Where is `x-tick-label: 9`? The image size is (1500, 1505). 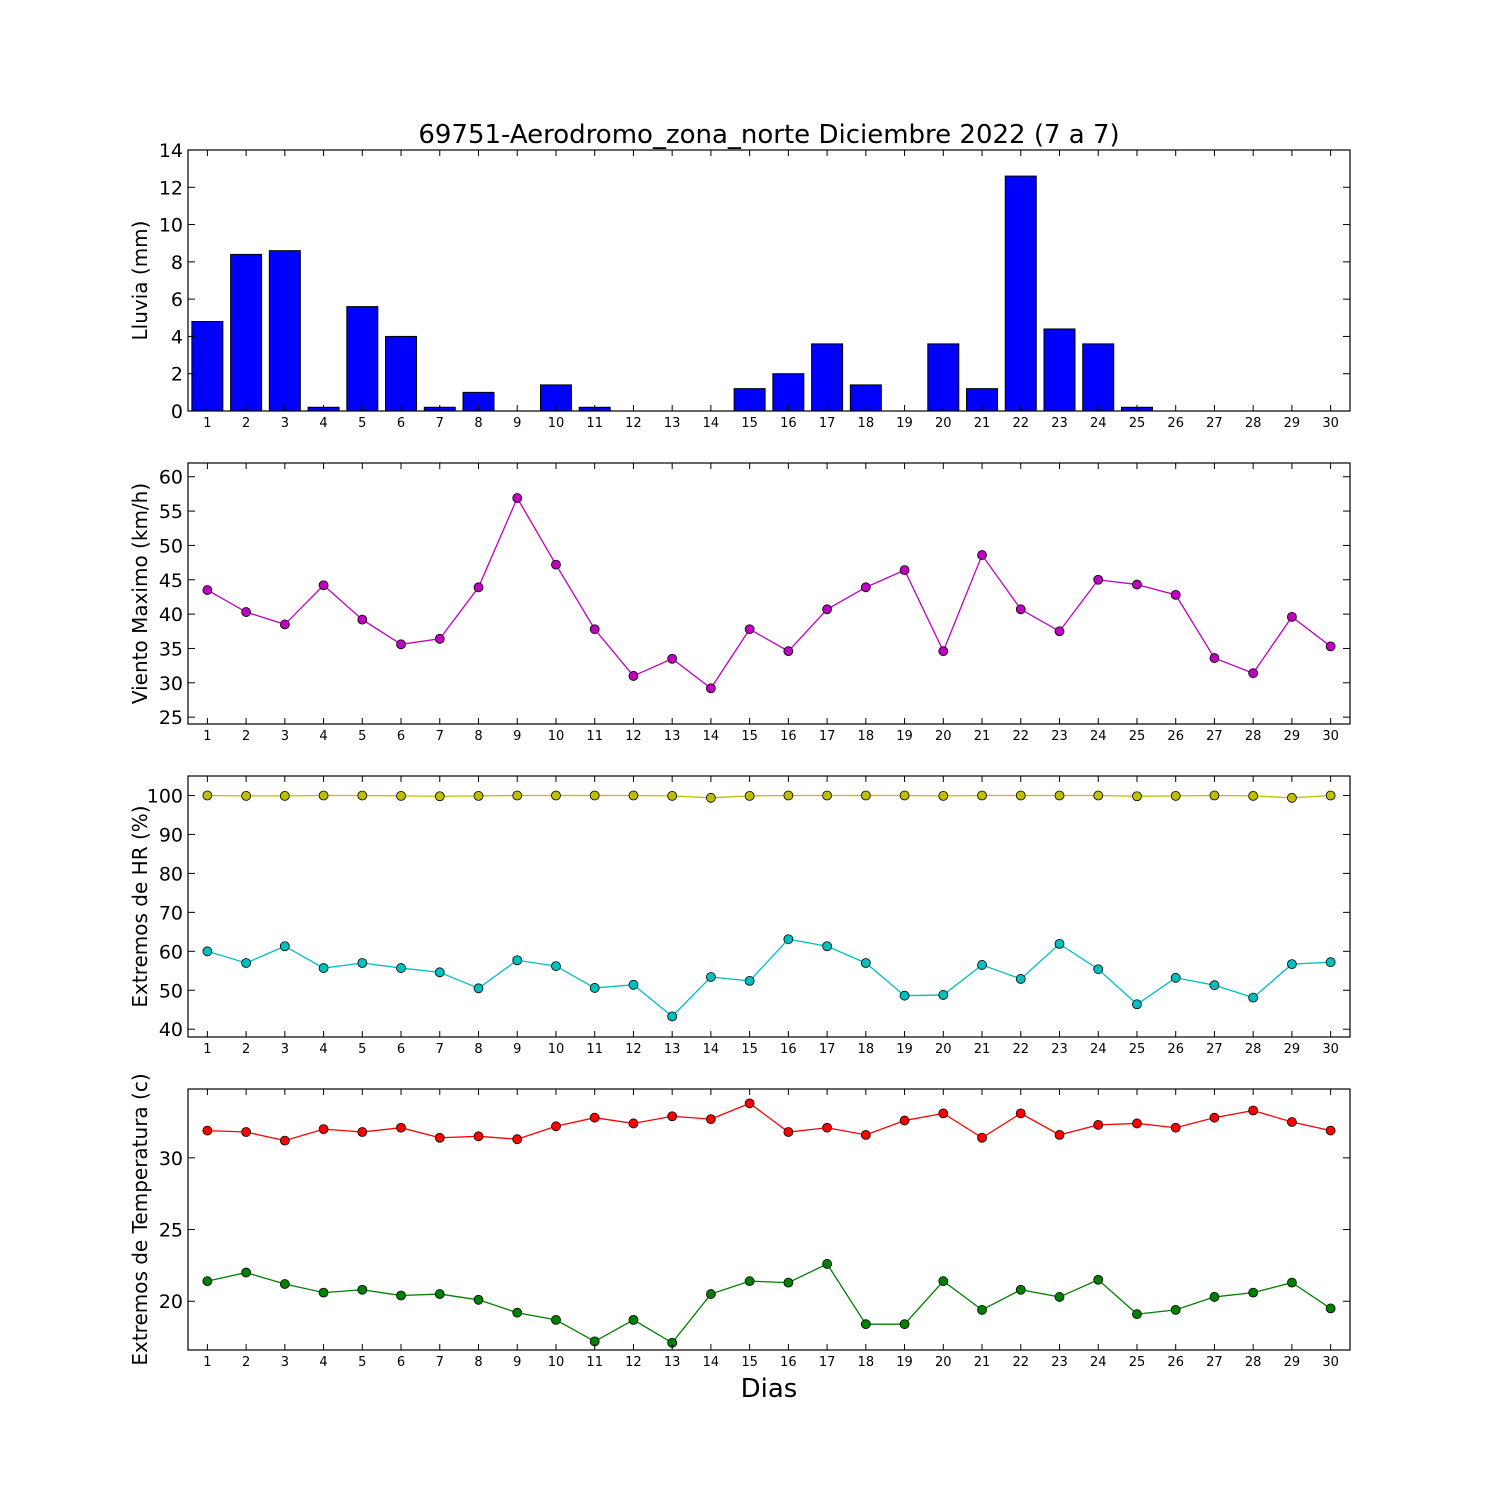
x-tick-label: 9 is located at coordinates (517, 736).